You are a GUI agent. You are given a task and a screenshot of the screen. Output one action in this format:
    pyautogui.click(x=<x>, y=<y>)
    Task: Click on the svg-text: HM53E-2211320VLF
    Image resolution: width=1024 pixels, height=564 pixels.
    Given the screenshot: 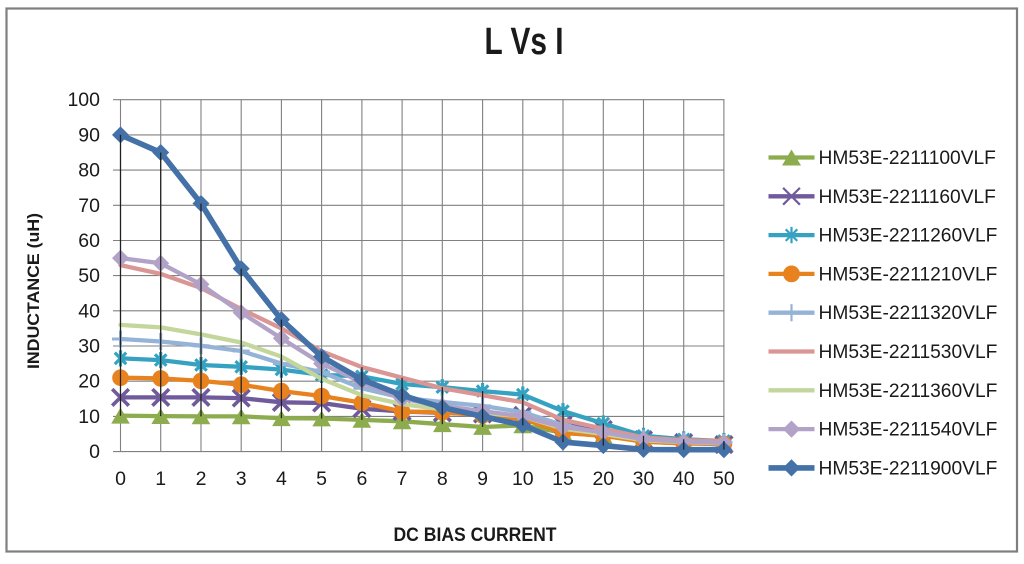 What is the action you would take?
    pyautogui.click(x=908, y=313)
    